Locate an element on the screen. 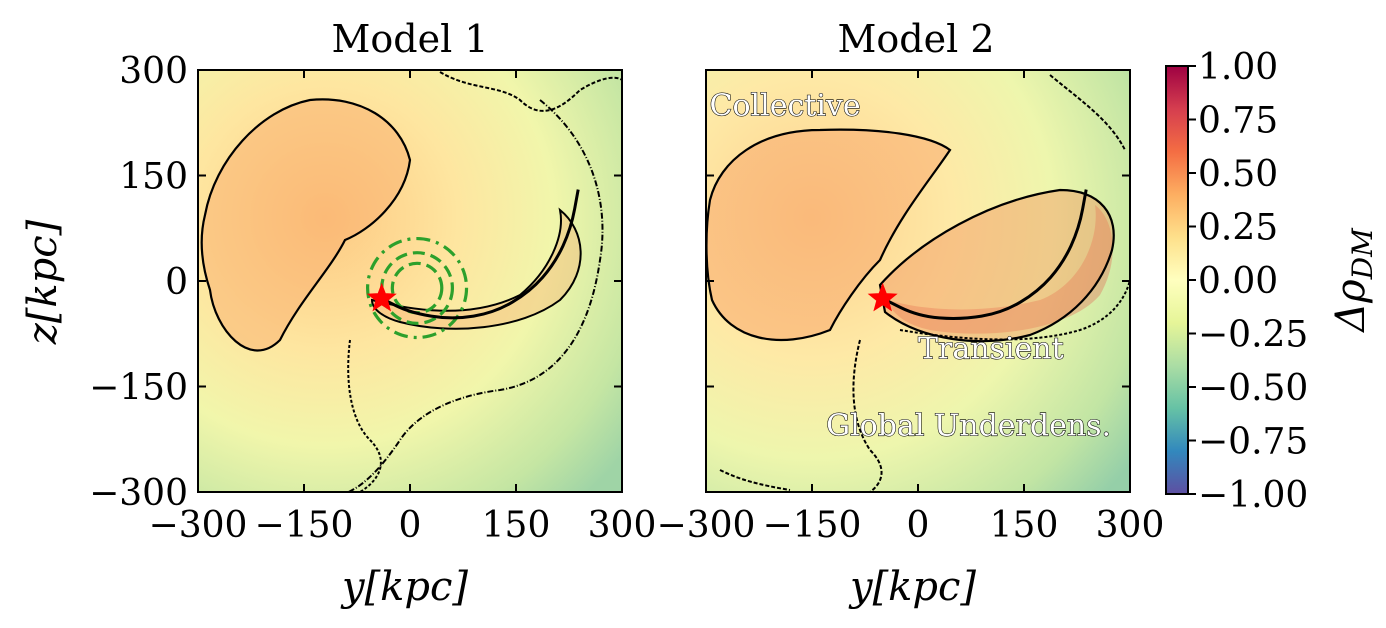  panel-2-wake-contour is located at coordinates (996, 265).